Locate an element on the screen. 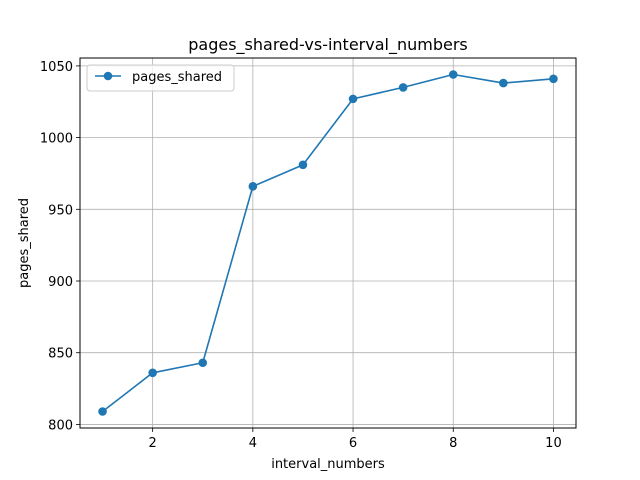 The height and width of the screenshot is (480, 640). y-tick-label: 900 is located at coordinates (60, 282).